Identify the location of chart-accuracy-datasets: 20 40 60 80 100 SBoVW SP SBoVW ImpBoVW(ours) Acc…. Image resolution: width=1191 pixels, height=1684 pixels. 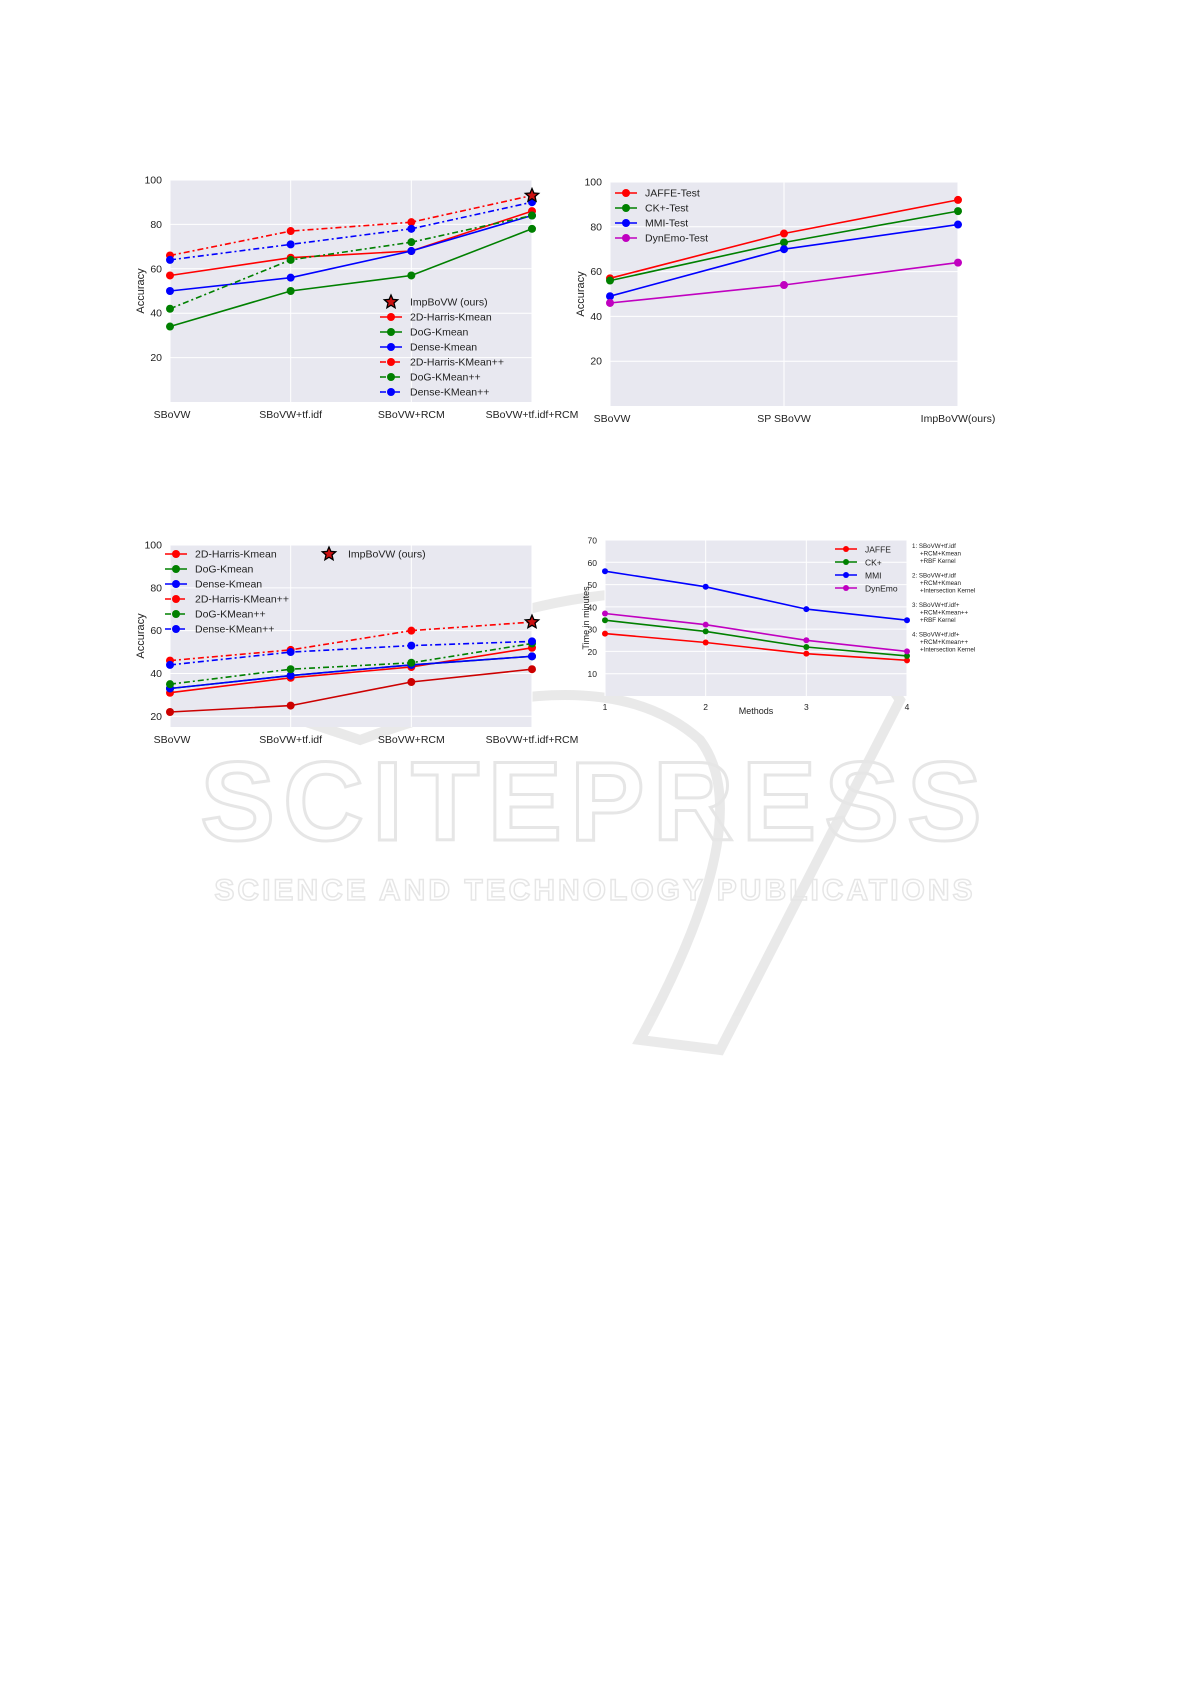
(785, 306).